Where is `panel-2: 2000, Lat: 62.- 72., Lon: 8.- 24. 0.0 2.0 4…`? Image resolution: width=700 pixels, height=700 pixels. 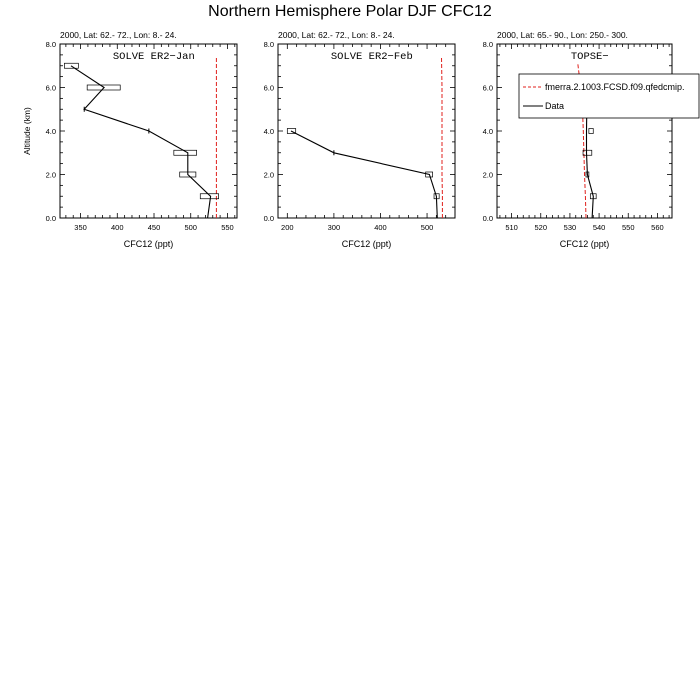 panel-2: 2000, Lat: 62.- 72., Lon: 8.- 24. 0.0 2.0 4… is located at coordinates (360, 139).